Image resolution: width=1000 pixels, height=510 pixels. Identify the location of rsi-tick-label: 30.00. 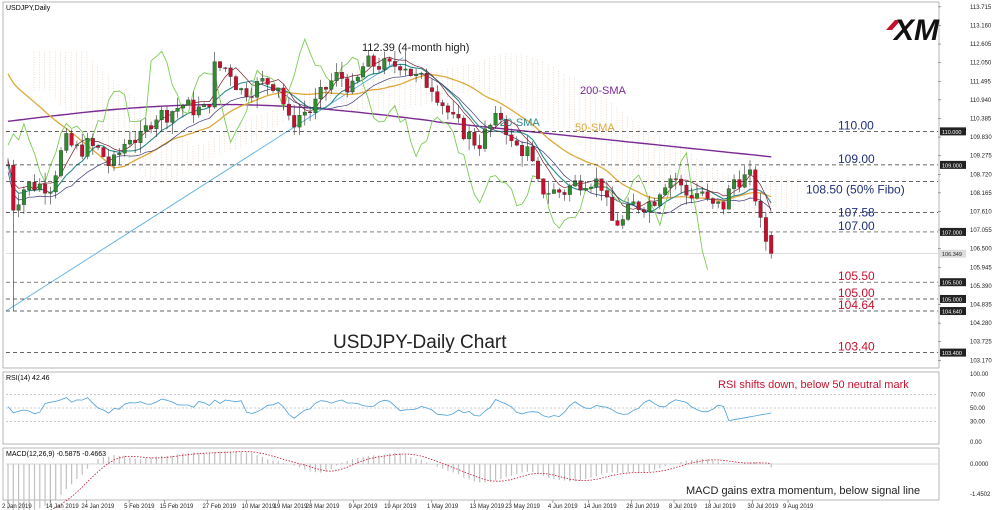
(978, 423).